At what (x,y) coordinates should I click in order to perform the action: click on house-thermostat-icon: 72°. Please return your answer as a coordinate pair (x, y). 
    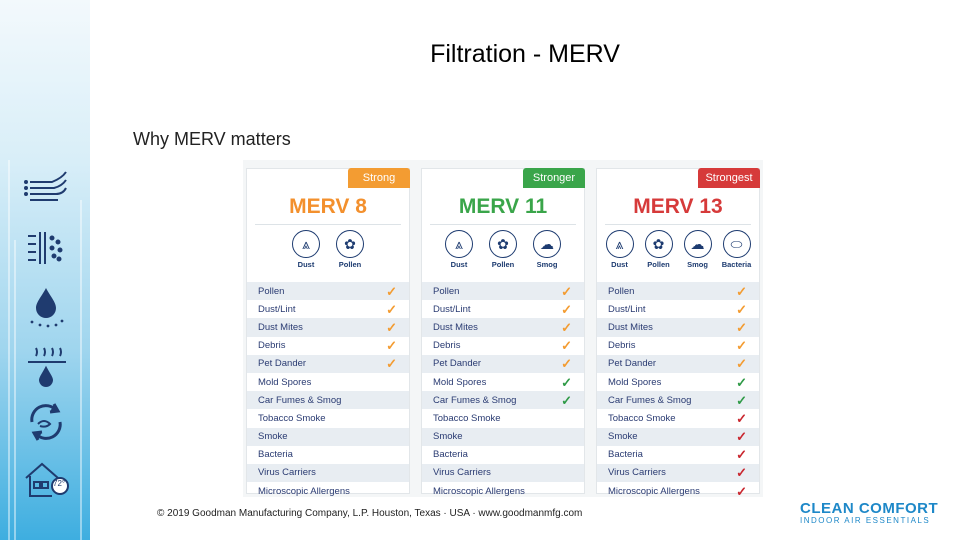
    Looking at the image, I should click on (46, 480).